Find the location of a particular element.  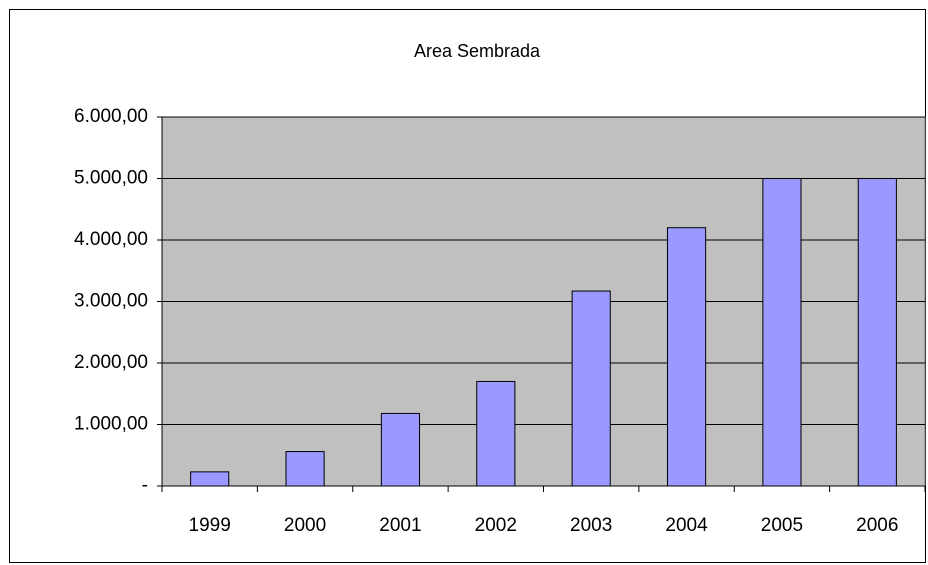

x-tick-label: 2006 is located at coordinates (877, 525).